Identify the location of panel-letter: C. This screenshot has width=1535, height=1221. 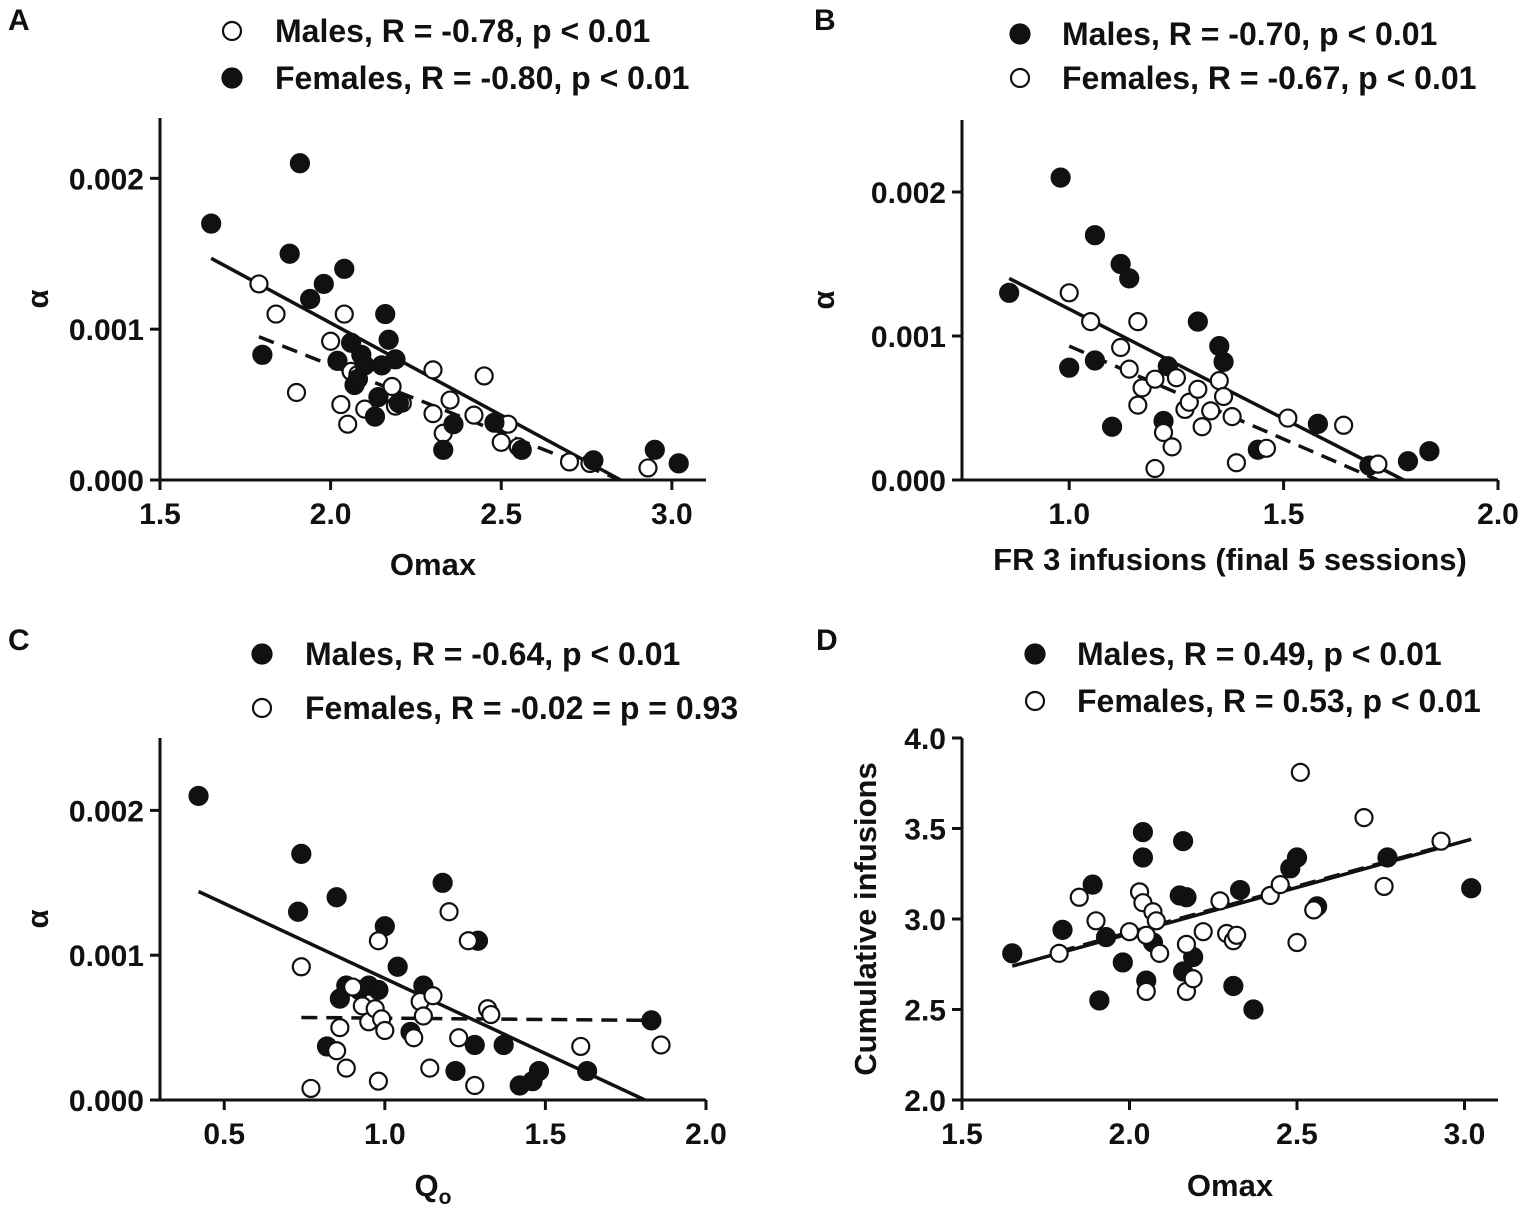
(19, 640).